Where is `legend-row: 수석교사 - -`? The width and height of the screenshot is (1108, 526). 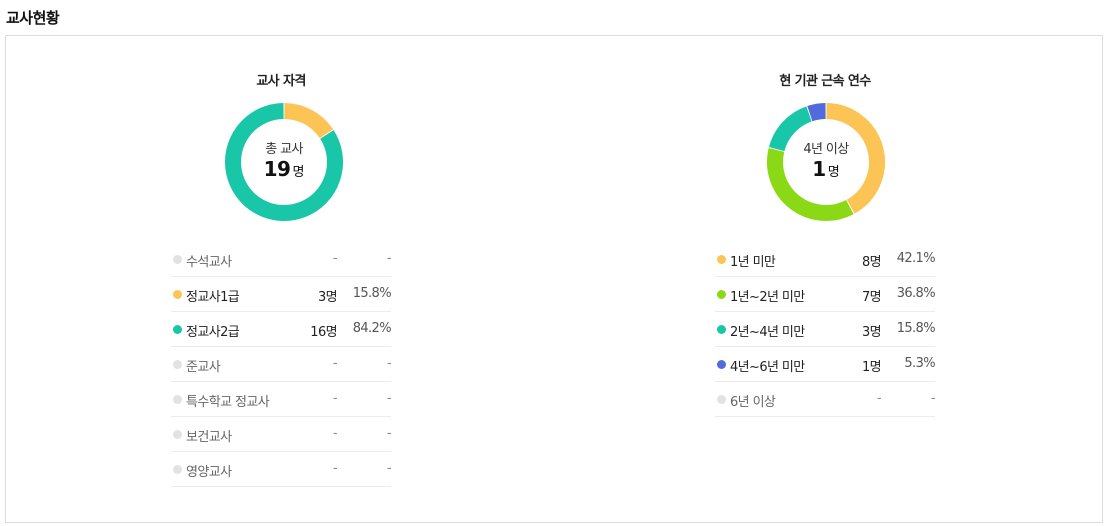 legend-row: 수석교사 - - is located at coordinates (281, 259).